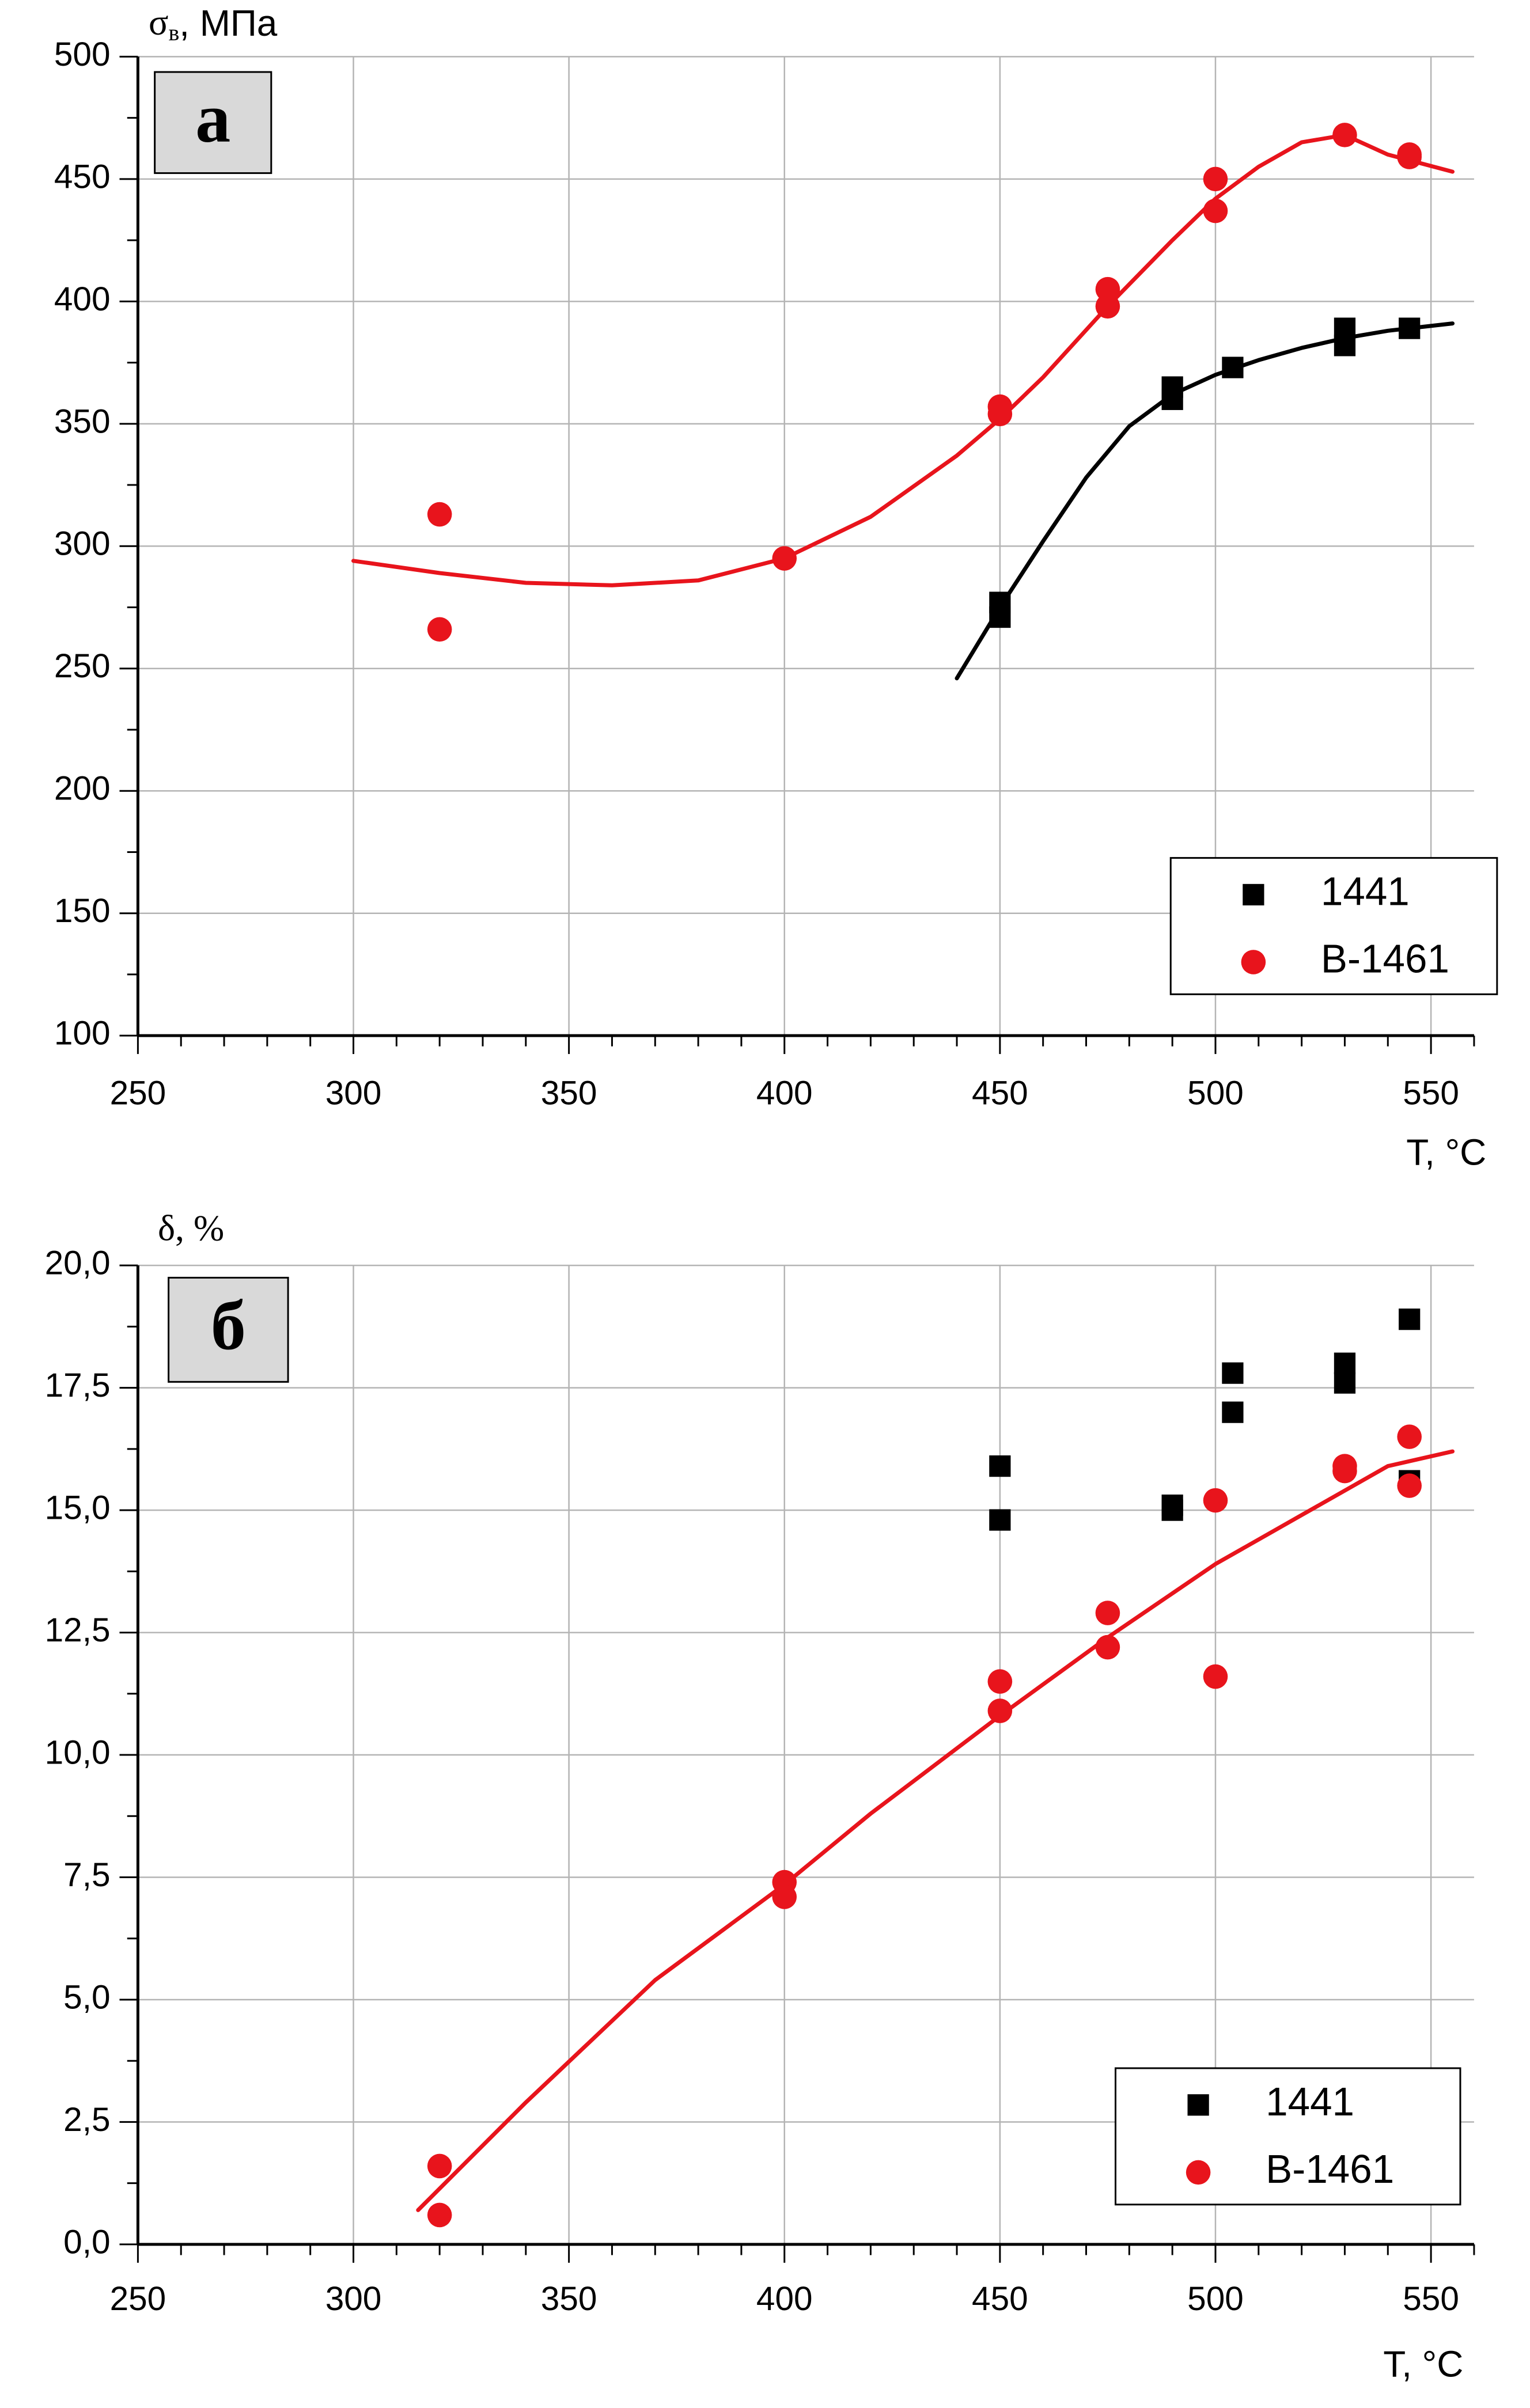 The image size is (1530, 2408). Describe the element at coordinates (82, 176) in the screenshot. I see `y-tick-label: 450` at that location.